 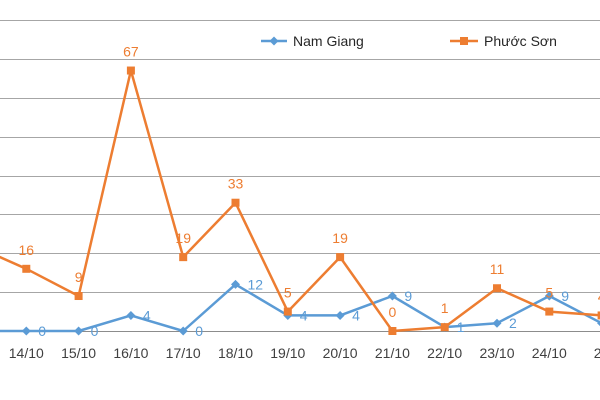 I want to click on data-label: 33, so click(x=236, y=184).